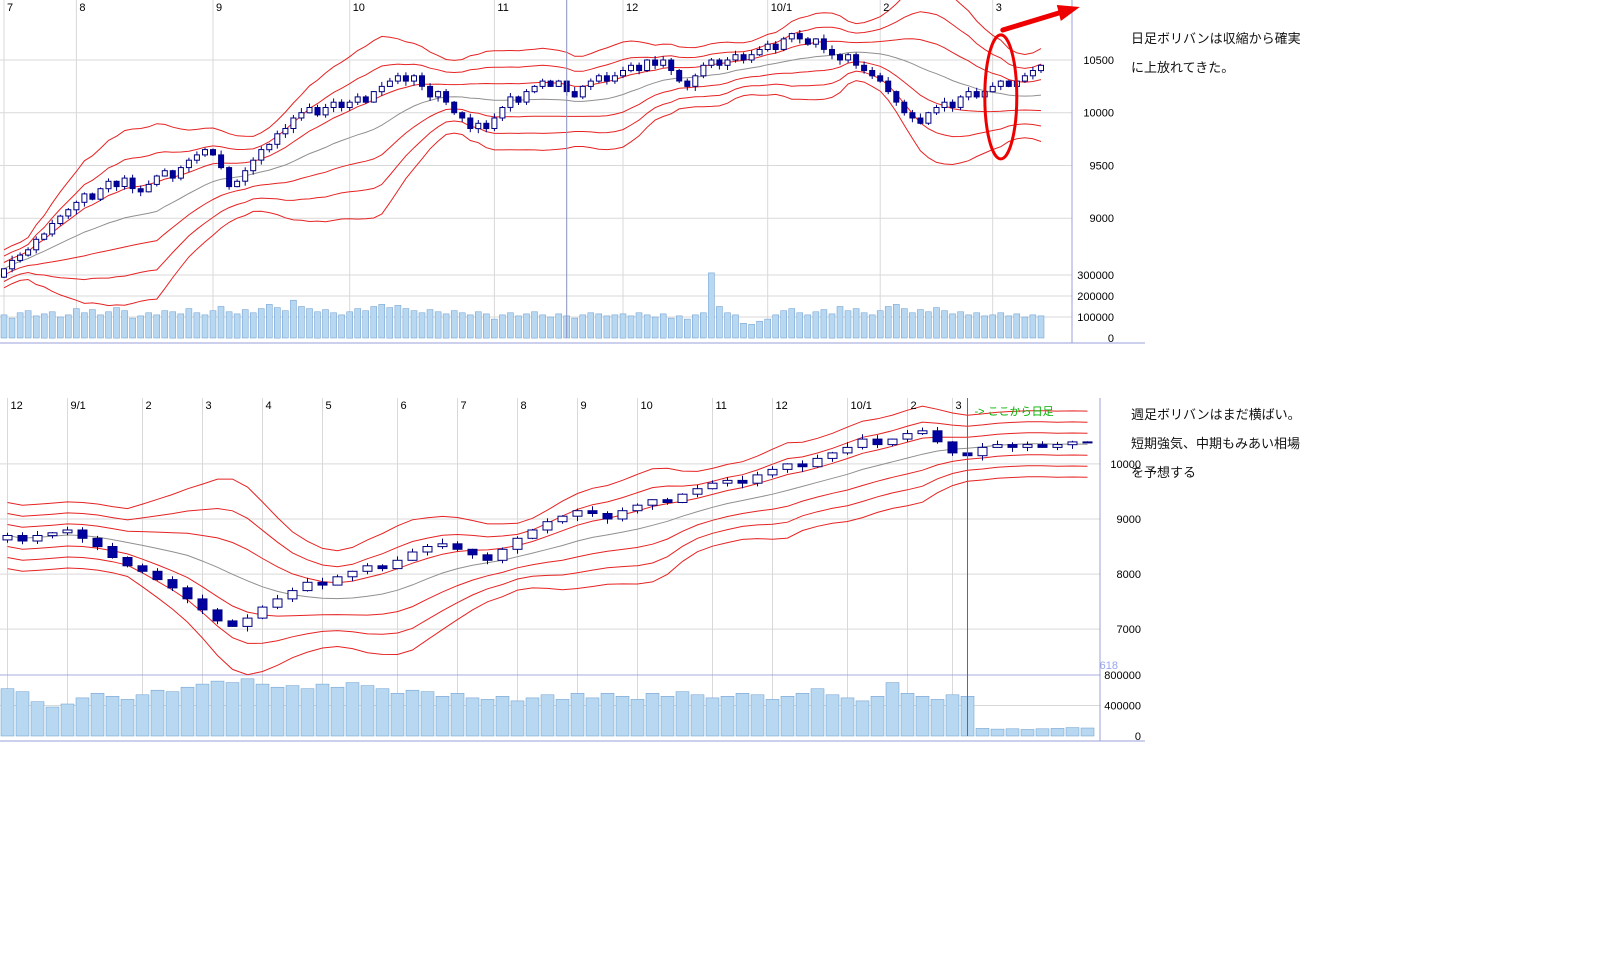 This screenshot has width=1612, height=980. Describe the element at coordinates (269, 406) in the screenshot. I see `svg-text: 4` at that location.